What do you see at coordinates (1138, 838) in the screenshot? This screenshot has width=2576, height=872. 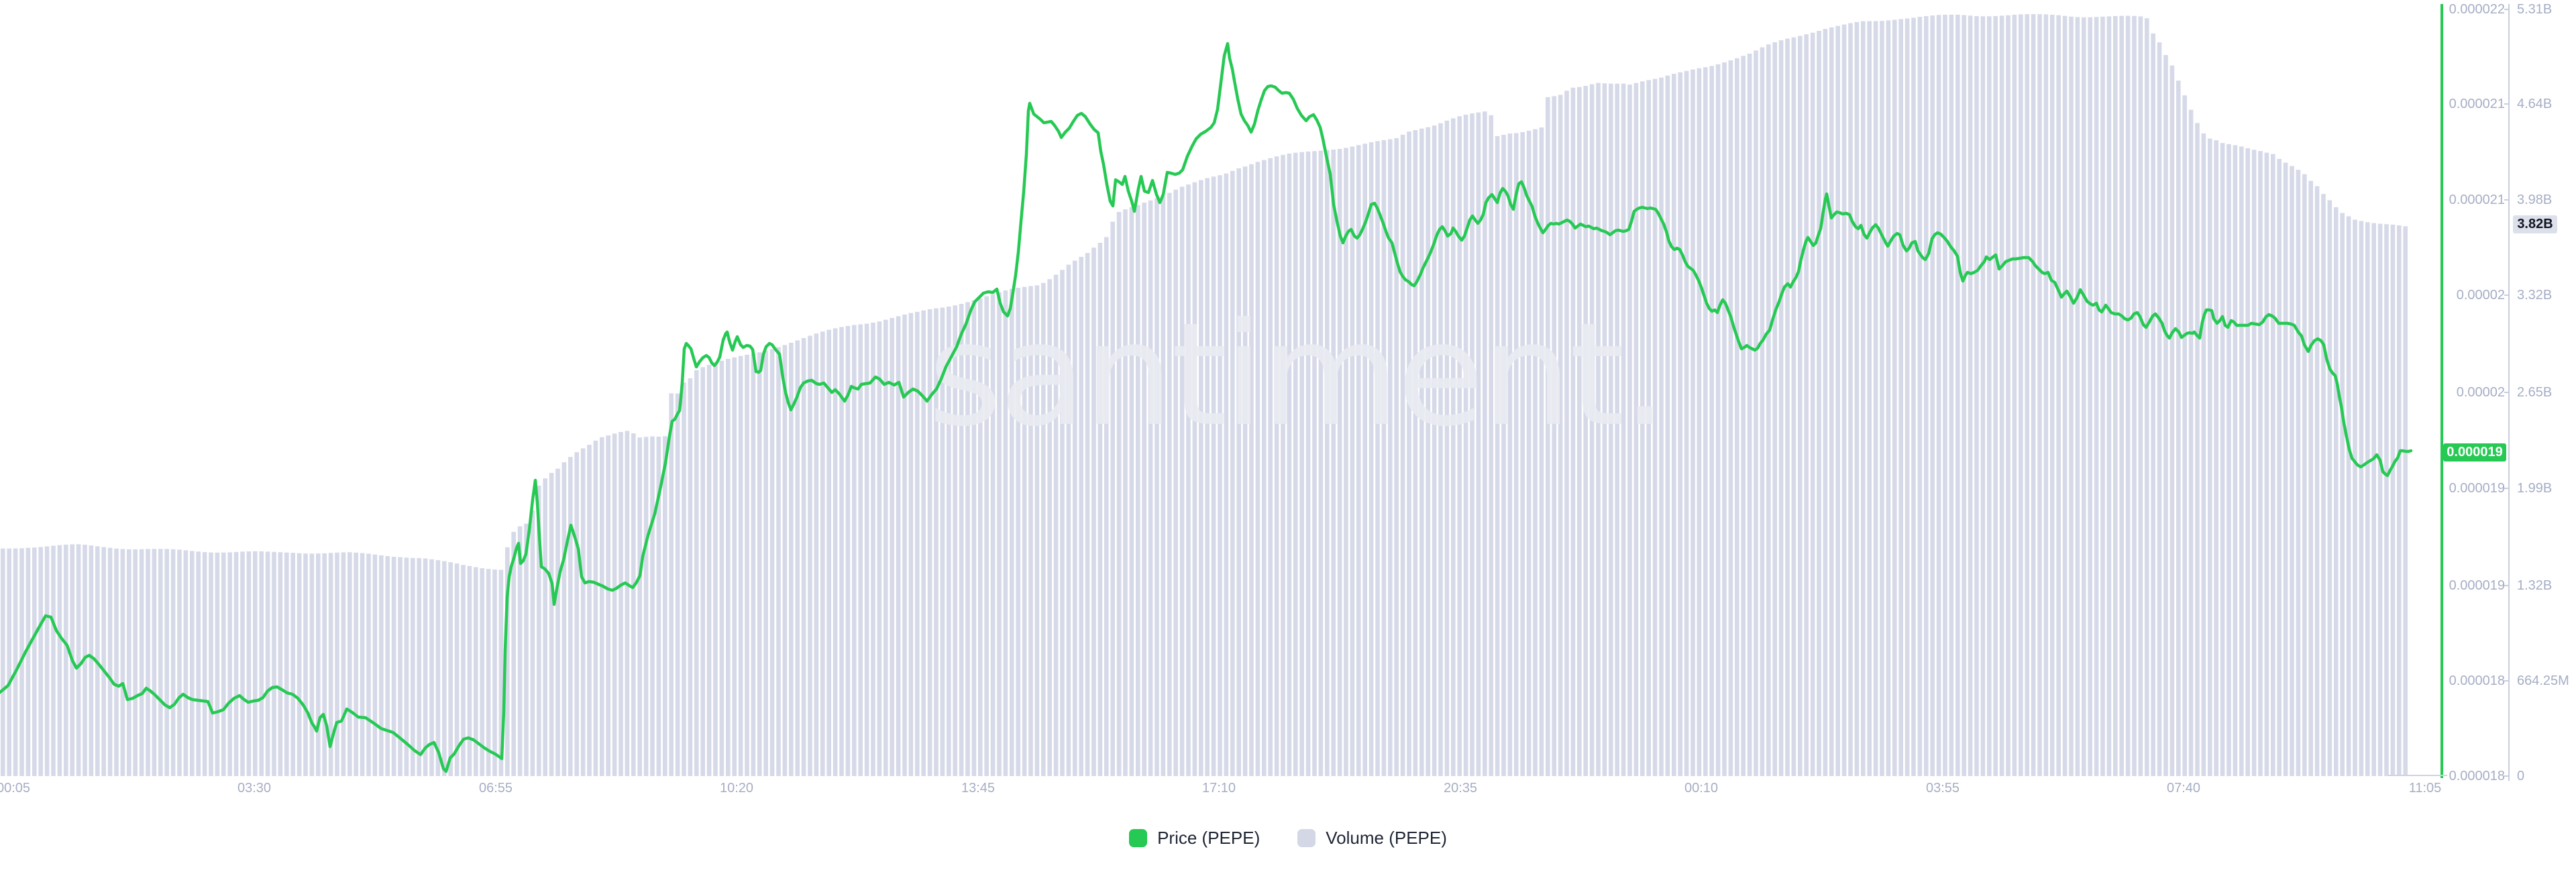 I see `legend-swatch-price` at bounding box center [1138, 838].